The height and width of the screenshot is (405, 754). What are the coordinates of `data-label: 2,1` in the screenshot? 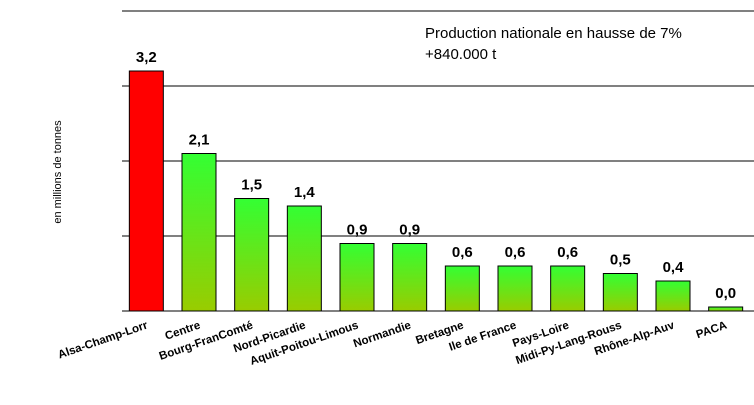 It's located at (199, 140).